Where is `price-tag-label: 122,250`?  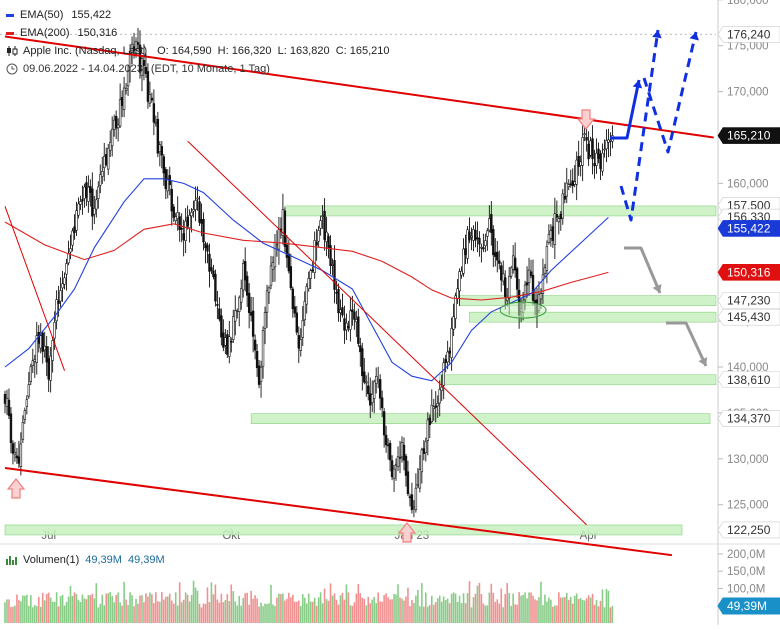 price-tag-label: 122,250 is located at coordinates (749, 530).